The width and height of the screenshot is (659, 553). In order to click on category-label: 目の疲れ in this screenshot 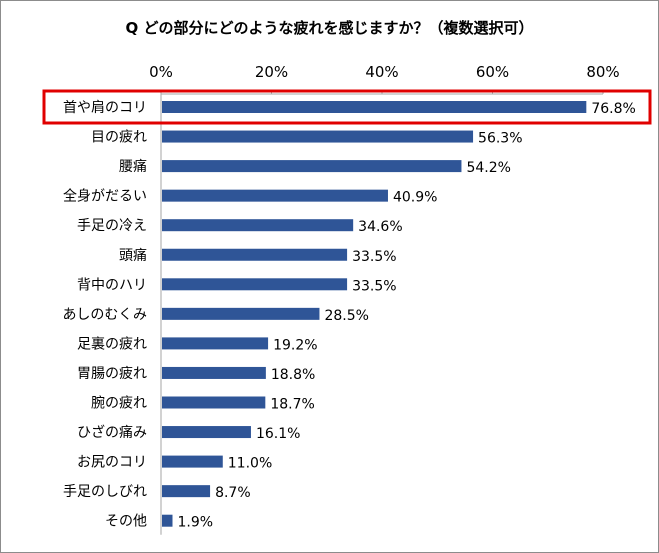, I will do `click(119, 137)`.